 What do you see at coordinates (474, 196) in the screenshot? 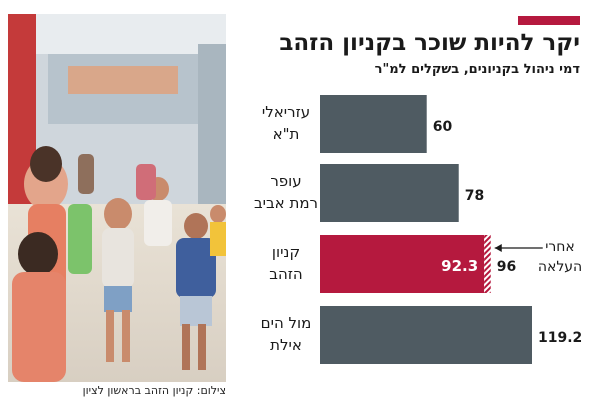
I see `value-label-1: 78` at bounding box center [474, 196].